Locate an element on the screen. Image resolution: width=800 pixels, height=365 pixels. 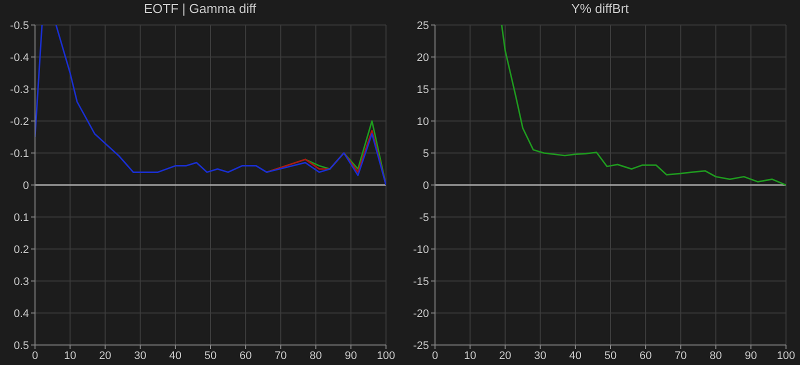
chart-title: Y% diffBrt is located at coordinates (600, 9).